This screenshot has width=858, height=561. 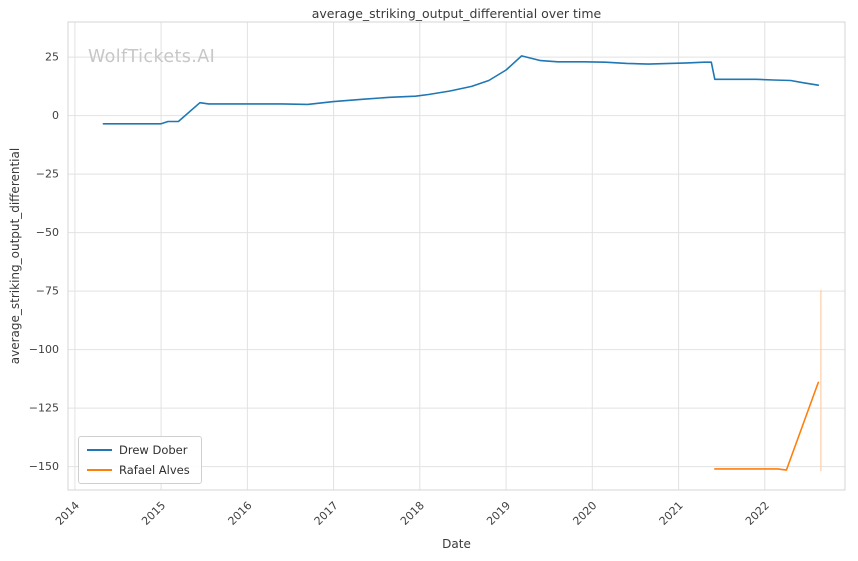 What do you see at coordinates (498, 513) in the screenshot?
I see `x-tick-label: 2019` at bounding box center [498, 513].